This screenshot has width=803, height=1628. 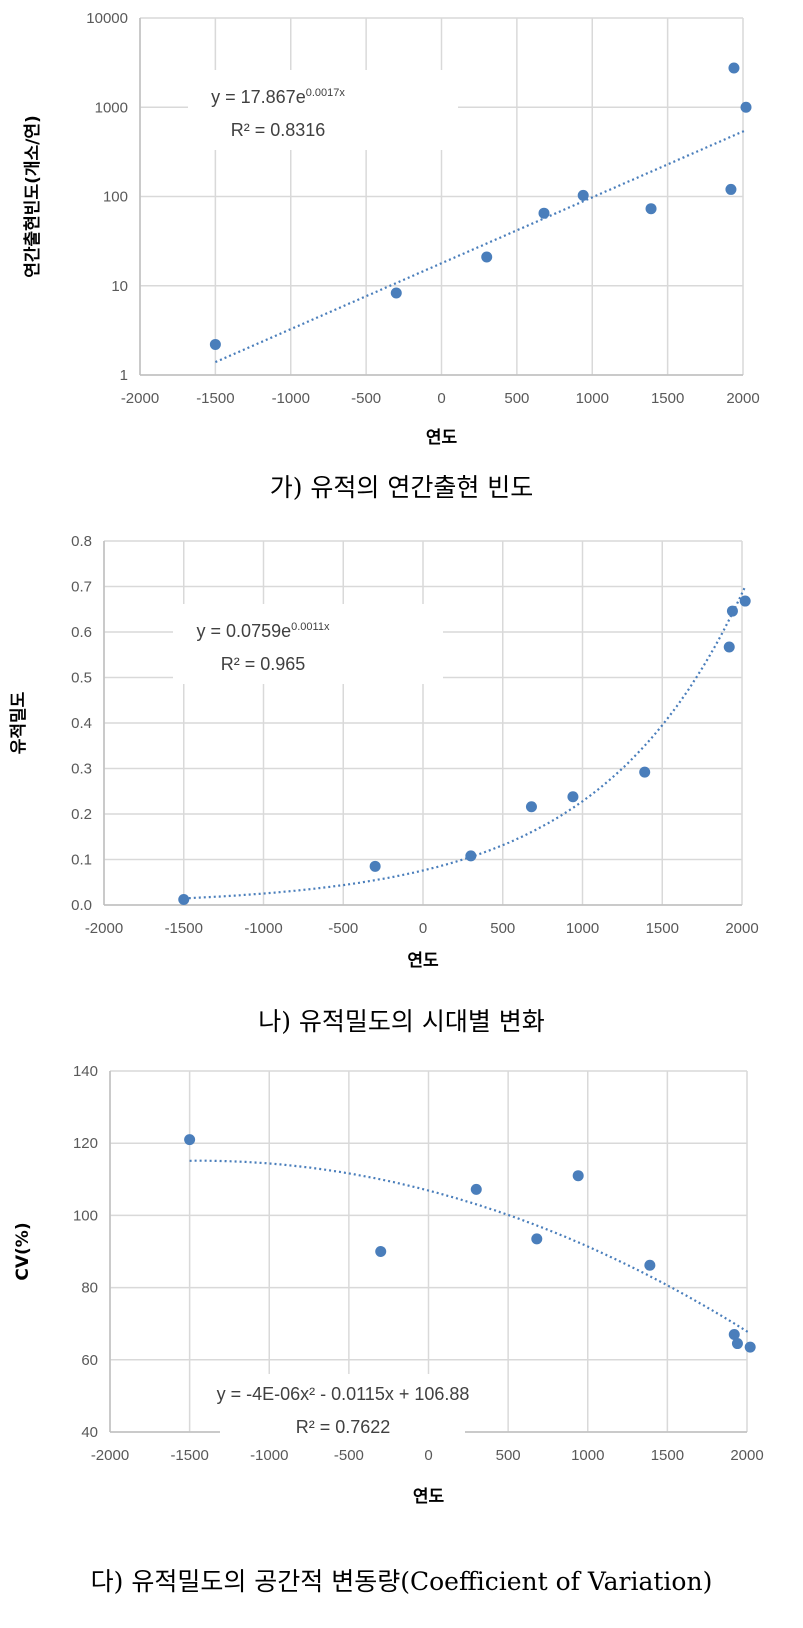 I want to click on y-tick-label: 10000, so click(x=107, y=18).